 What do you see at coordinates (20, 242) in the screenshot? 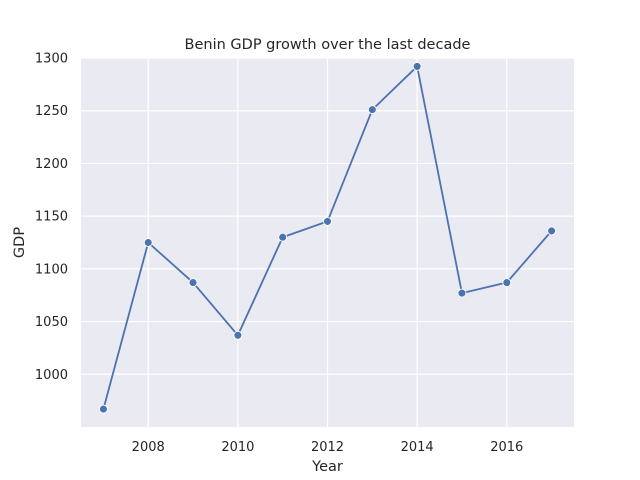
I see `y-axis-label: GDP` at bounding box center [20, 242].